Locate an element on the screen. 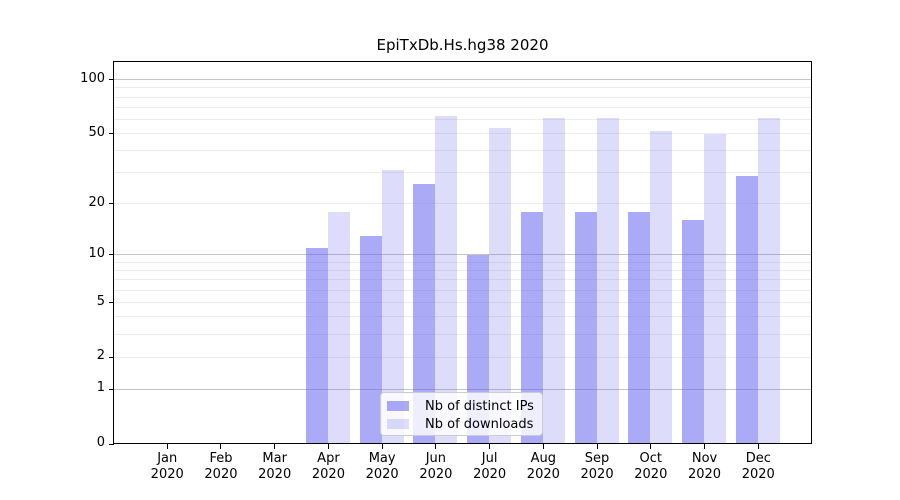 The image size is (900, 500). legend-item-downloads: Nb of downloads is located at coordinates (461, 424).